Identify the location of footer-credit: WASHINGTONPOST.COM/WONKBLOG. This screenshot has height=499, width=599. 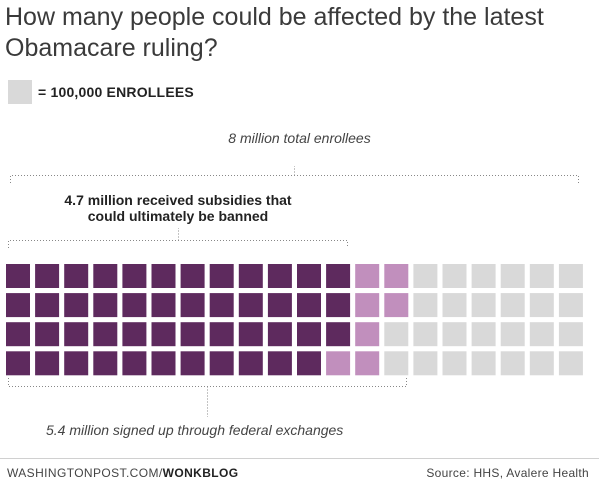
(122, 473).